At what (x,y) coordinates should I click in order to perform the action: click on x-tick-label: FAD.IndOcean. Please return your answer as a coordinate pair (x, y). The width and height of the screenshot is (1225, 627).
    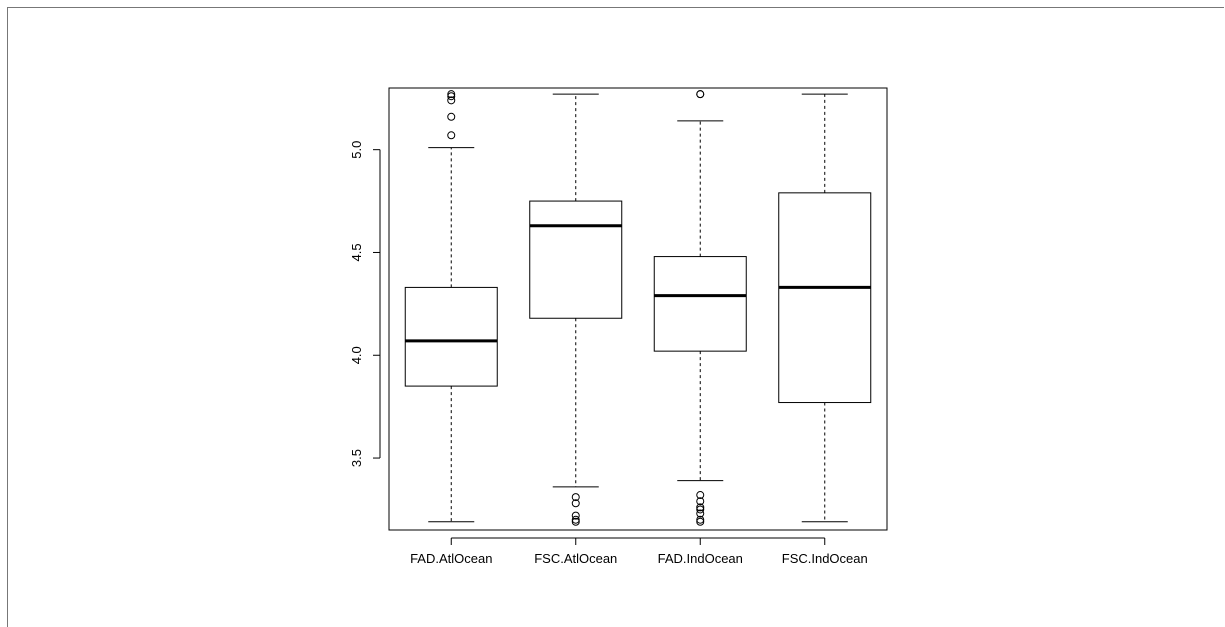
    Looking at the image, I should click on (700, 558).